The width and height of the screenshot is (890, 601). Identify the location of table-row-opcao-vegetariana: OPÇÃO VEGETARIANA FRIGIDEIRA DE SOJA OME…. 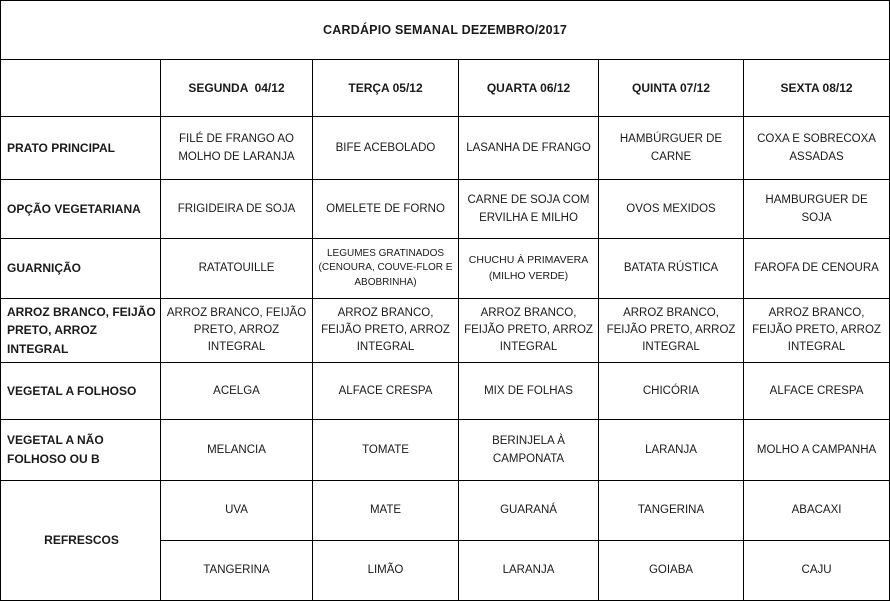
(445, 209).